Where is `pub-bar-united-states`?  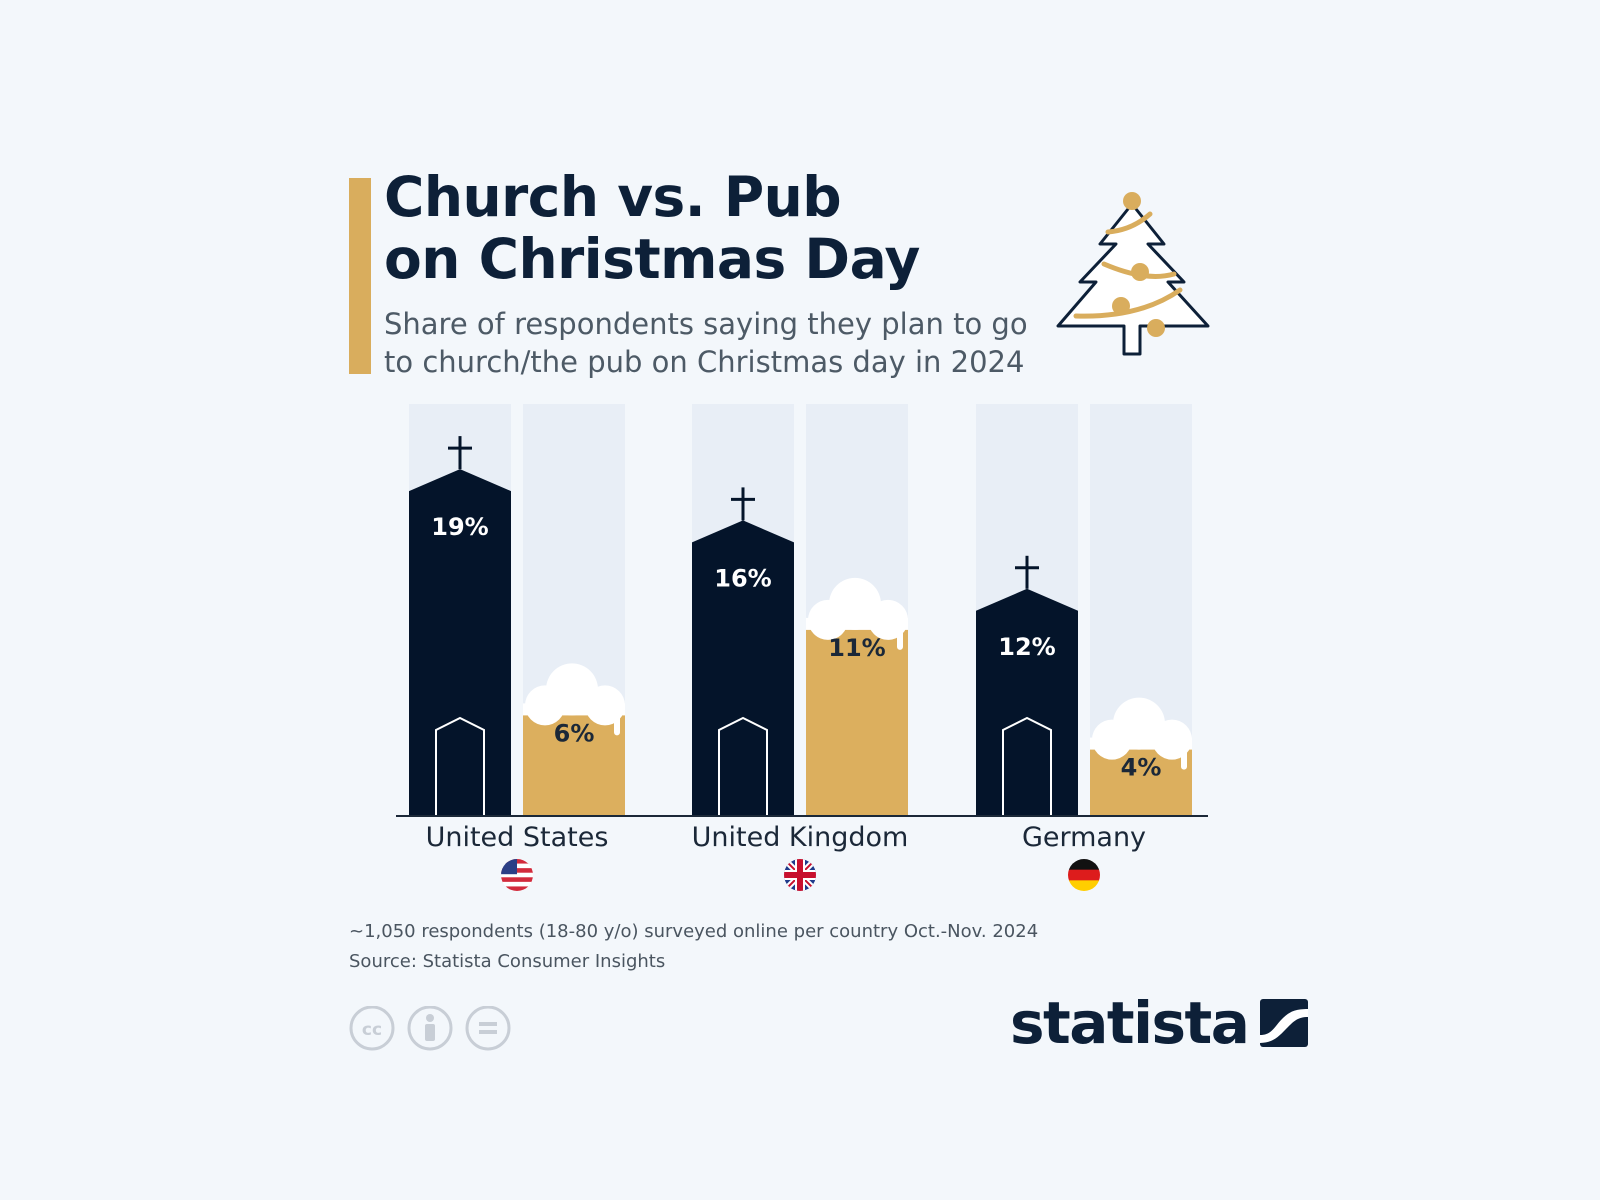
pub-bar-united-states is located at coordinates (574, 739).